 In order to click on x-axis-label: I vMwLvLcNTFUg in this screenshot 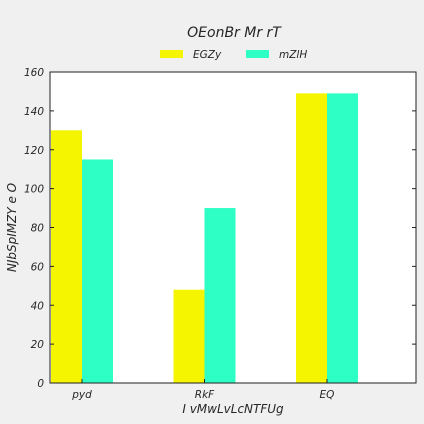, I will do `click(233, 409)`.